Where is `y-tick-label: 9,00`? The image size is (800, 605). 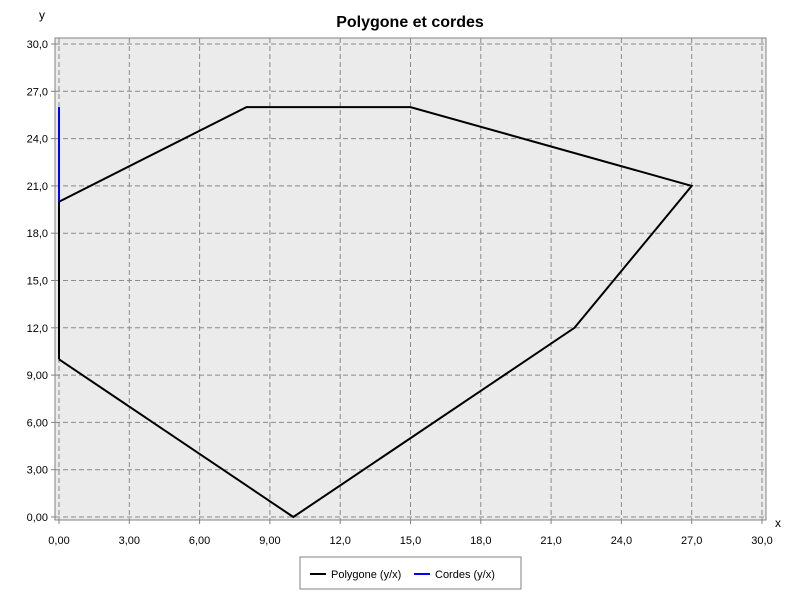
y-tick-label: 9,00 is located at coordinates (37, 376).